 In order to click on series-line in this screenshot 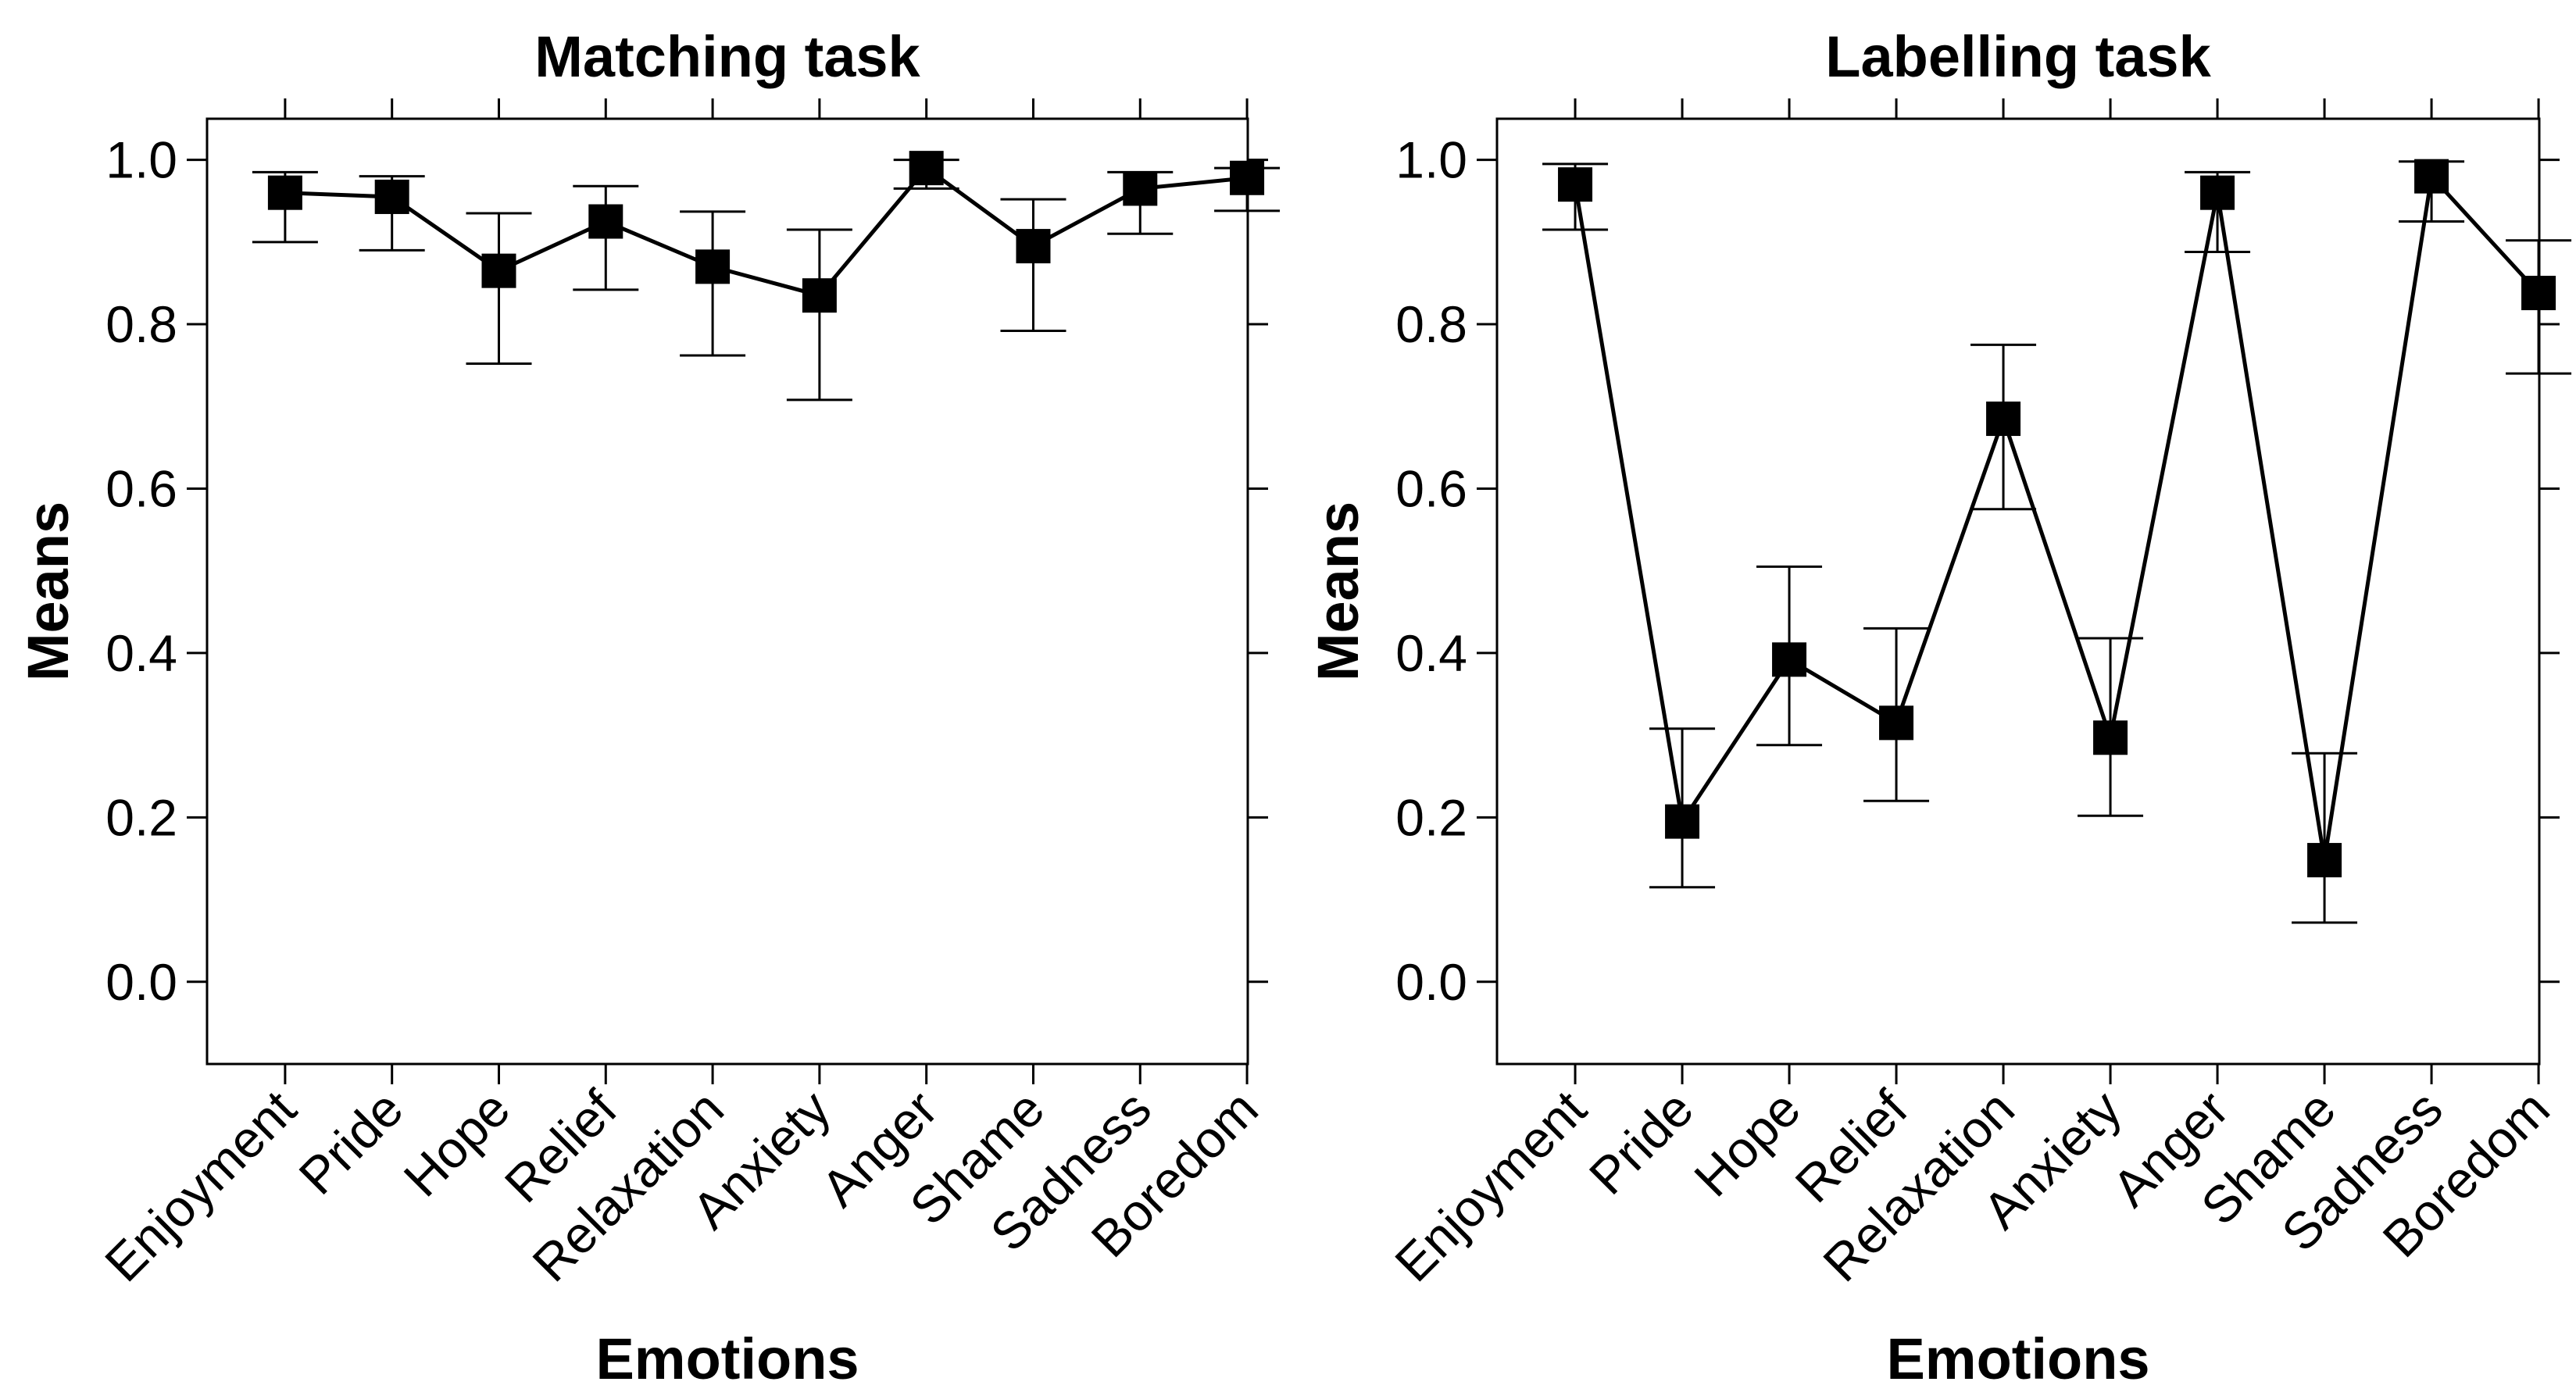, I will do `click(766, 231)`.